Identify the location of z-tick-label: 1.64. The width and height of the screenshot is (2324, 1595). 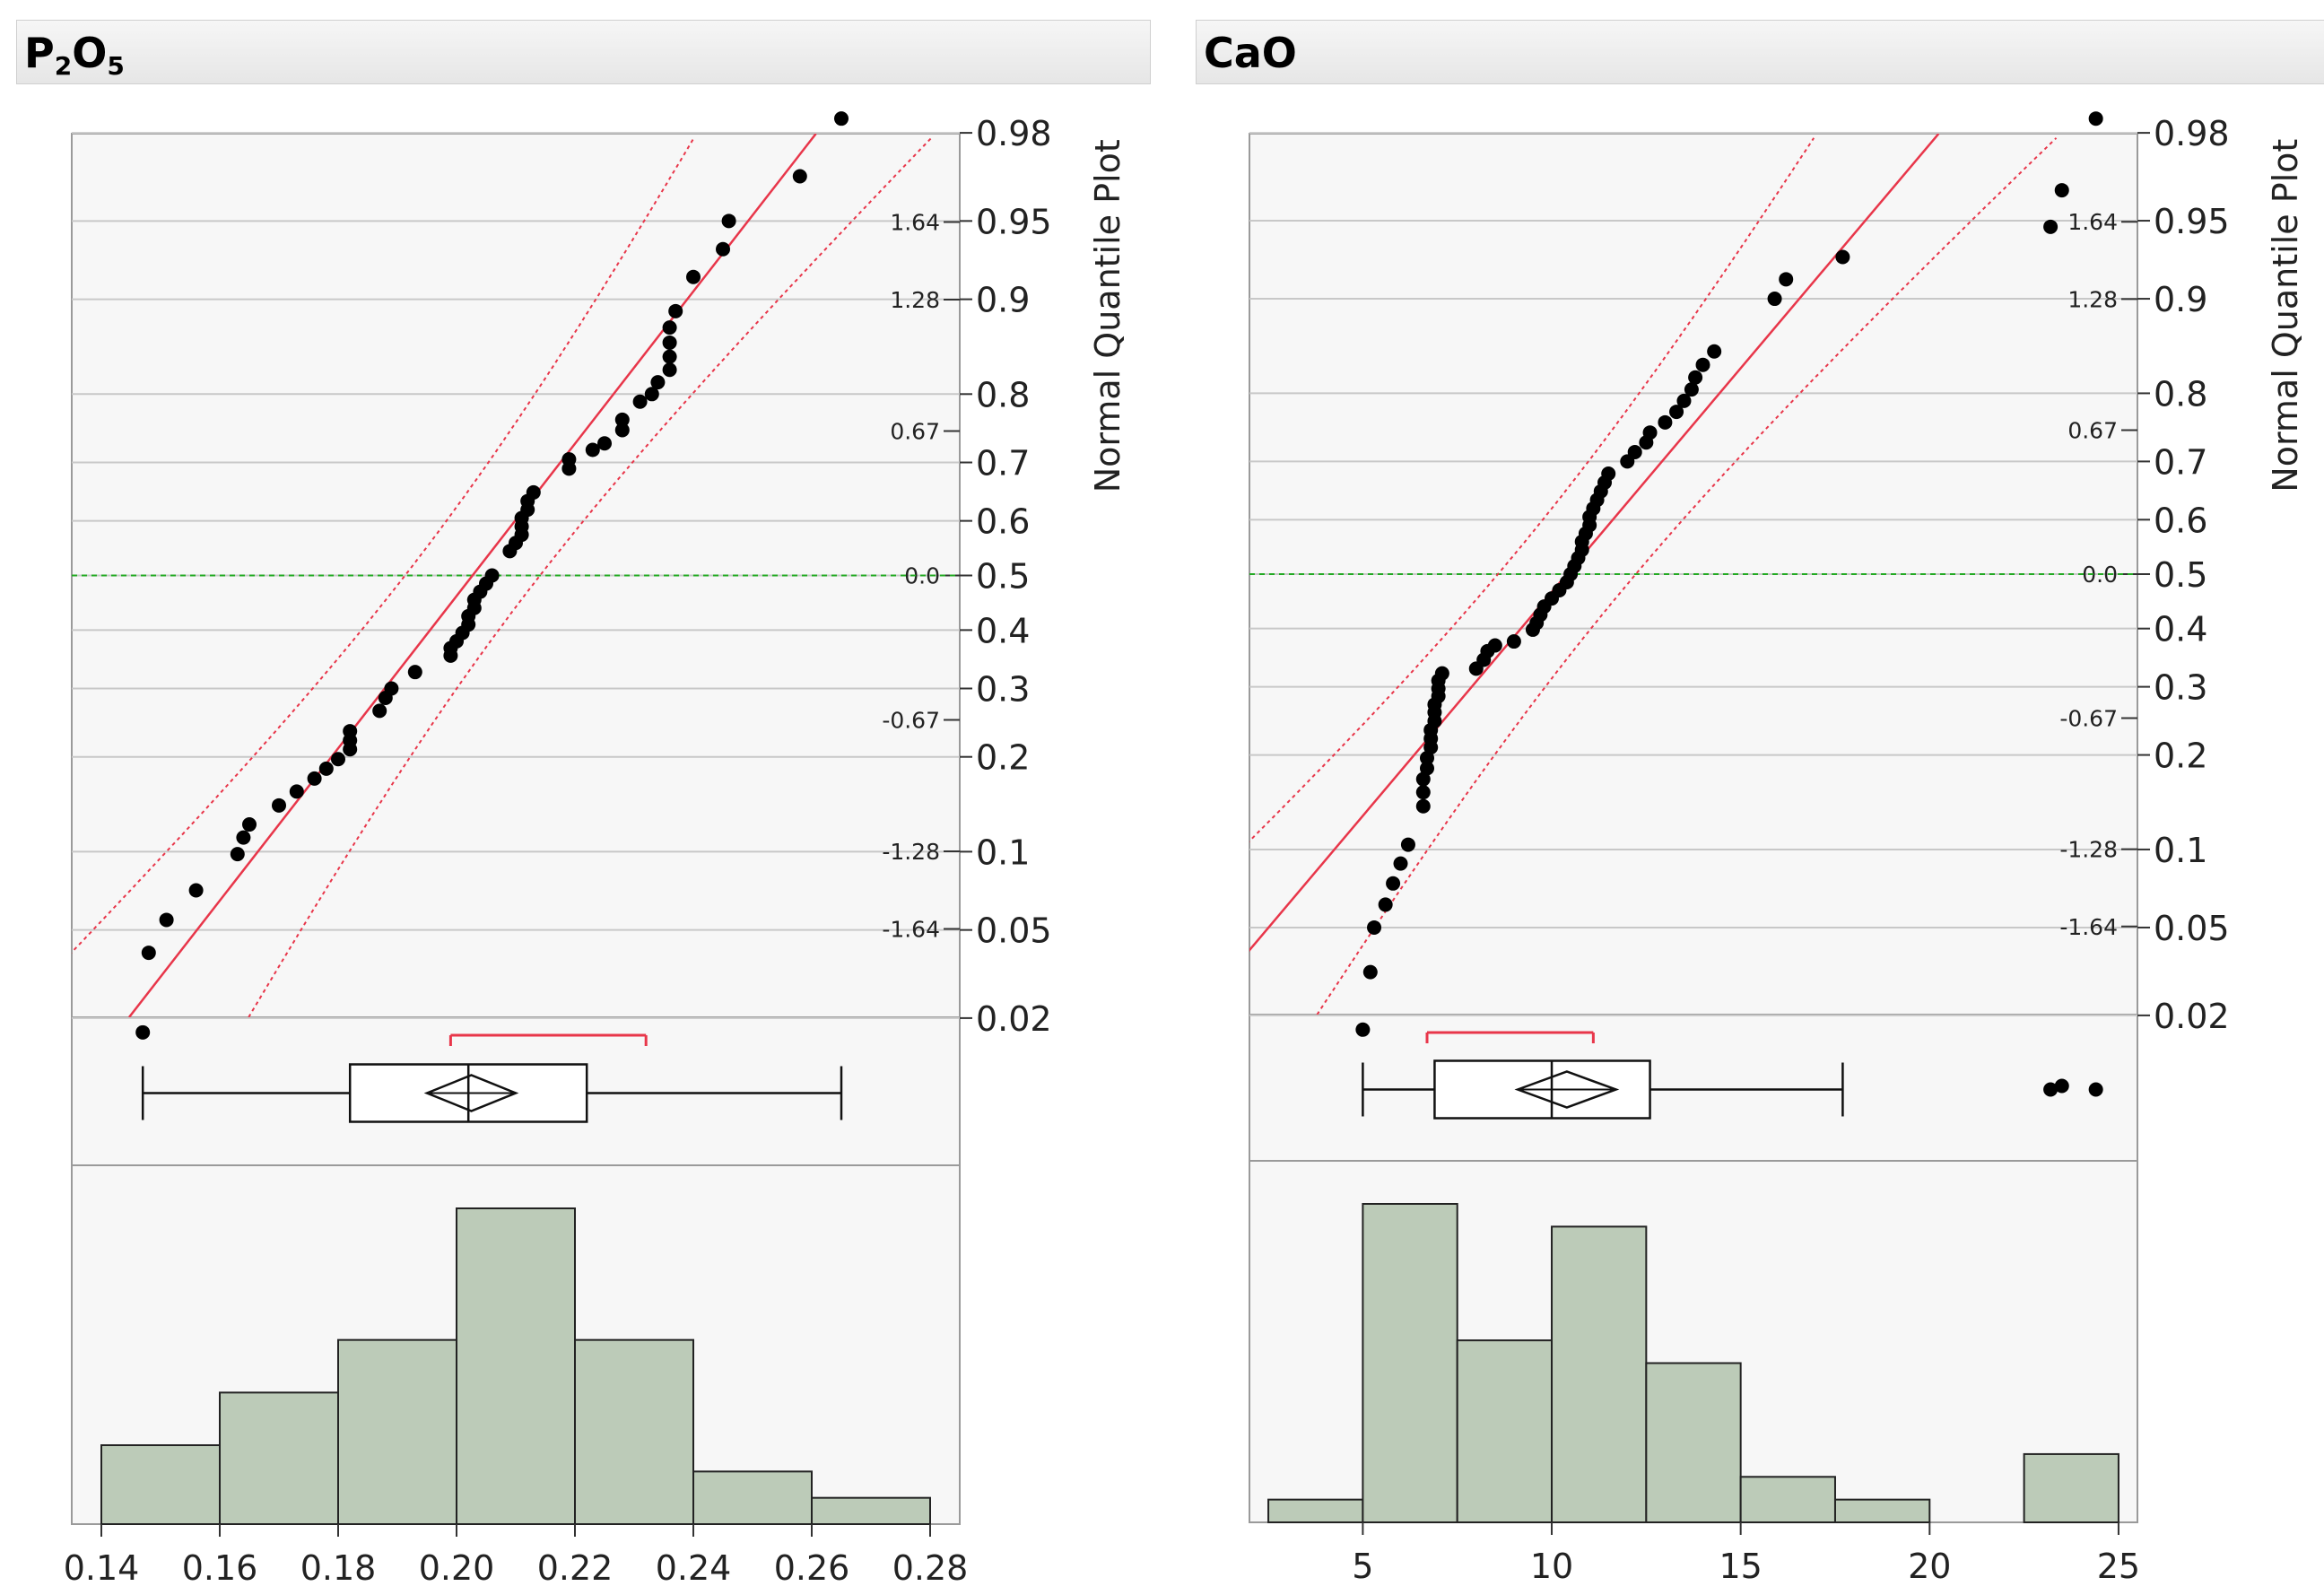
(2092, 222).